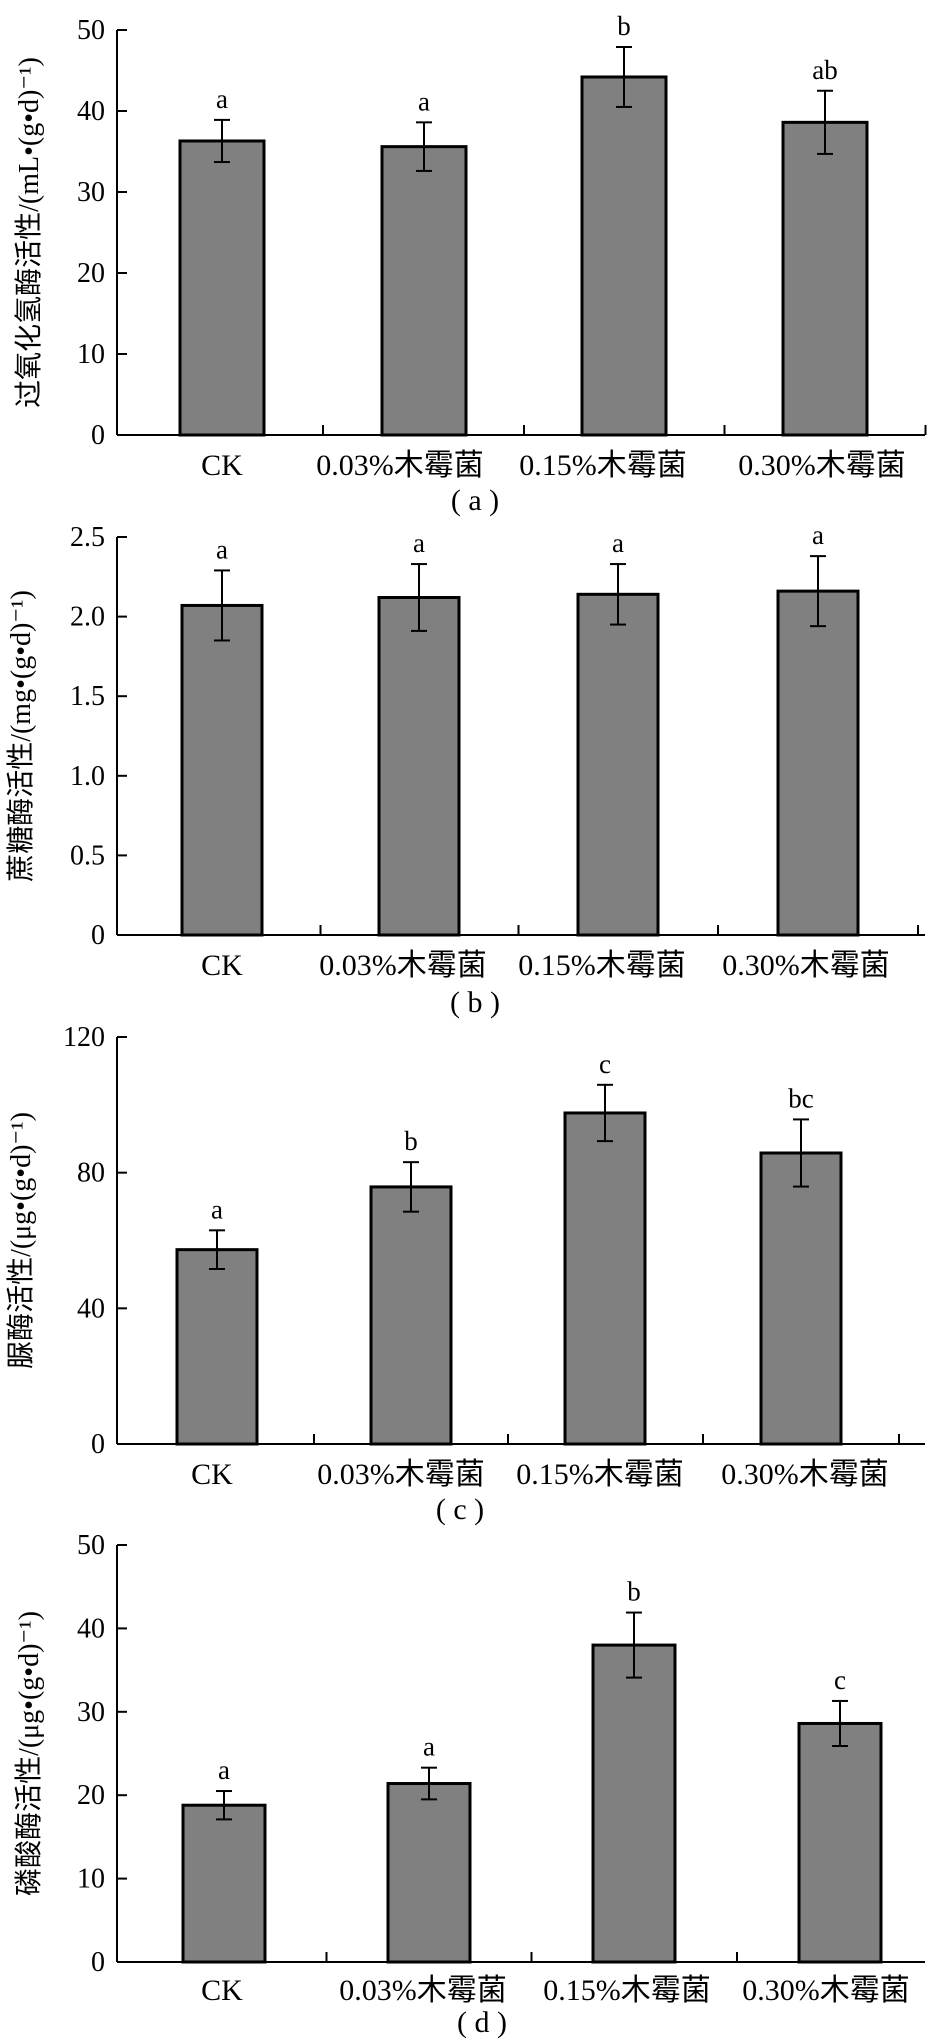  What do you see at coordinates (29, 1753) in the screenshot?
I see `y-axis-title: 磷酸酶活性/(μg•(g•d)⁻¹)` at bounding box center [29, 1753].